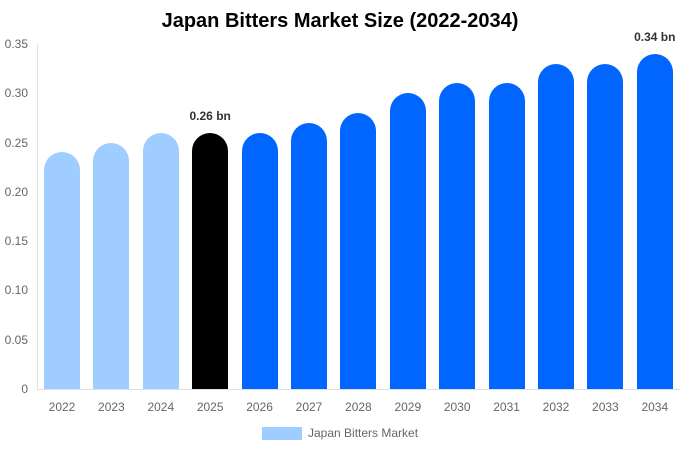 Image resolution: width=680 pixels, height=450 pixels. What do you see at coordinates (160, 260) in the screenshot?
I see `bar-2024` at bounding box center [160, 260].